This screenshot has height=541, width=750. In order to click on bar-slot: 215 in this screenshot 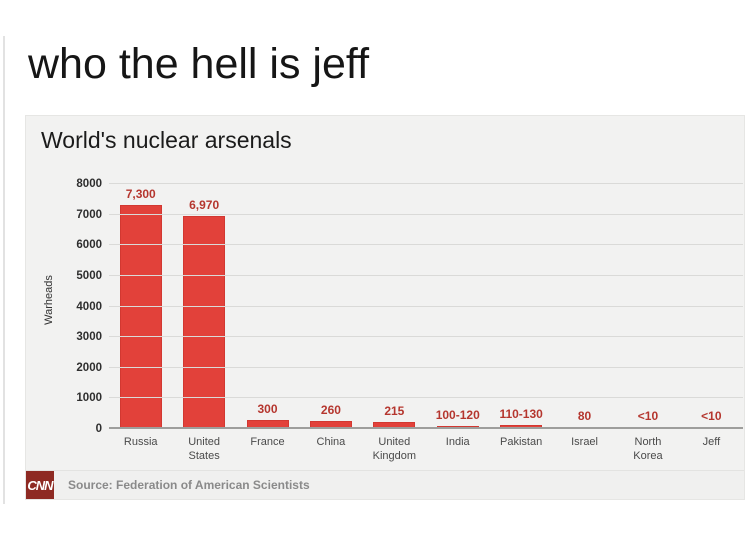, I will do `click(394, 306)`.